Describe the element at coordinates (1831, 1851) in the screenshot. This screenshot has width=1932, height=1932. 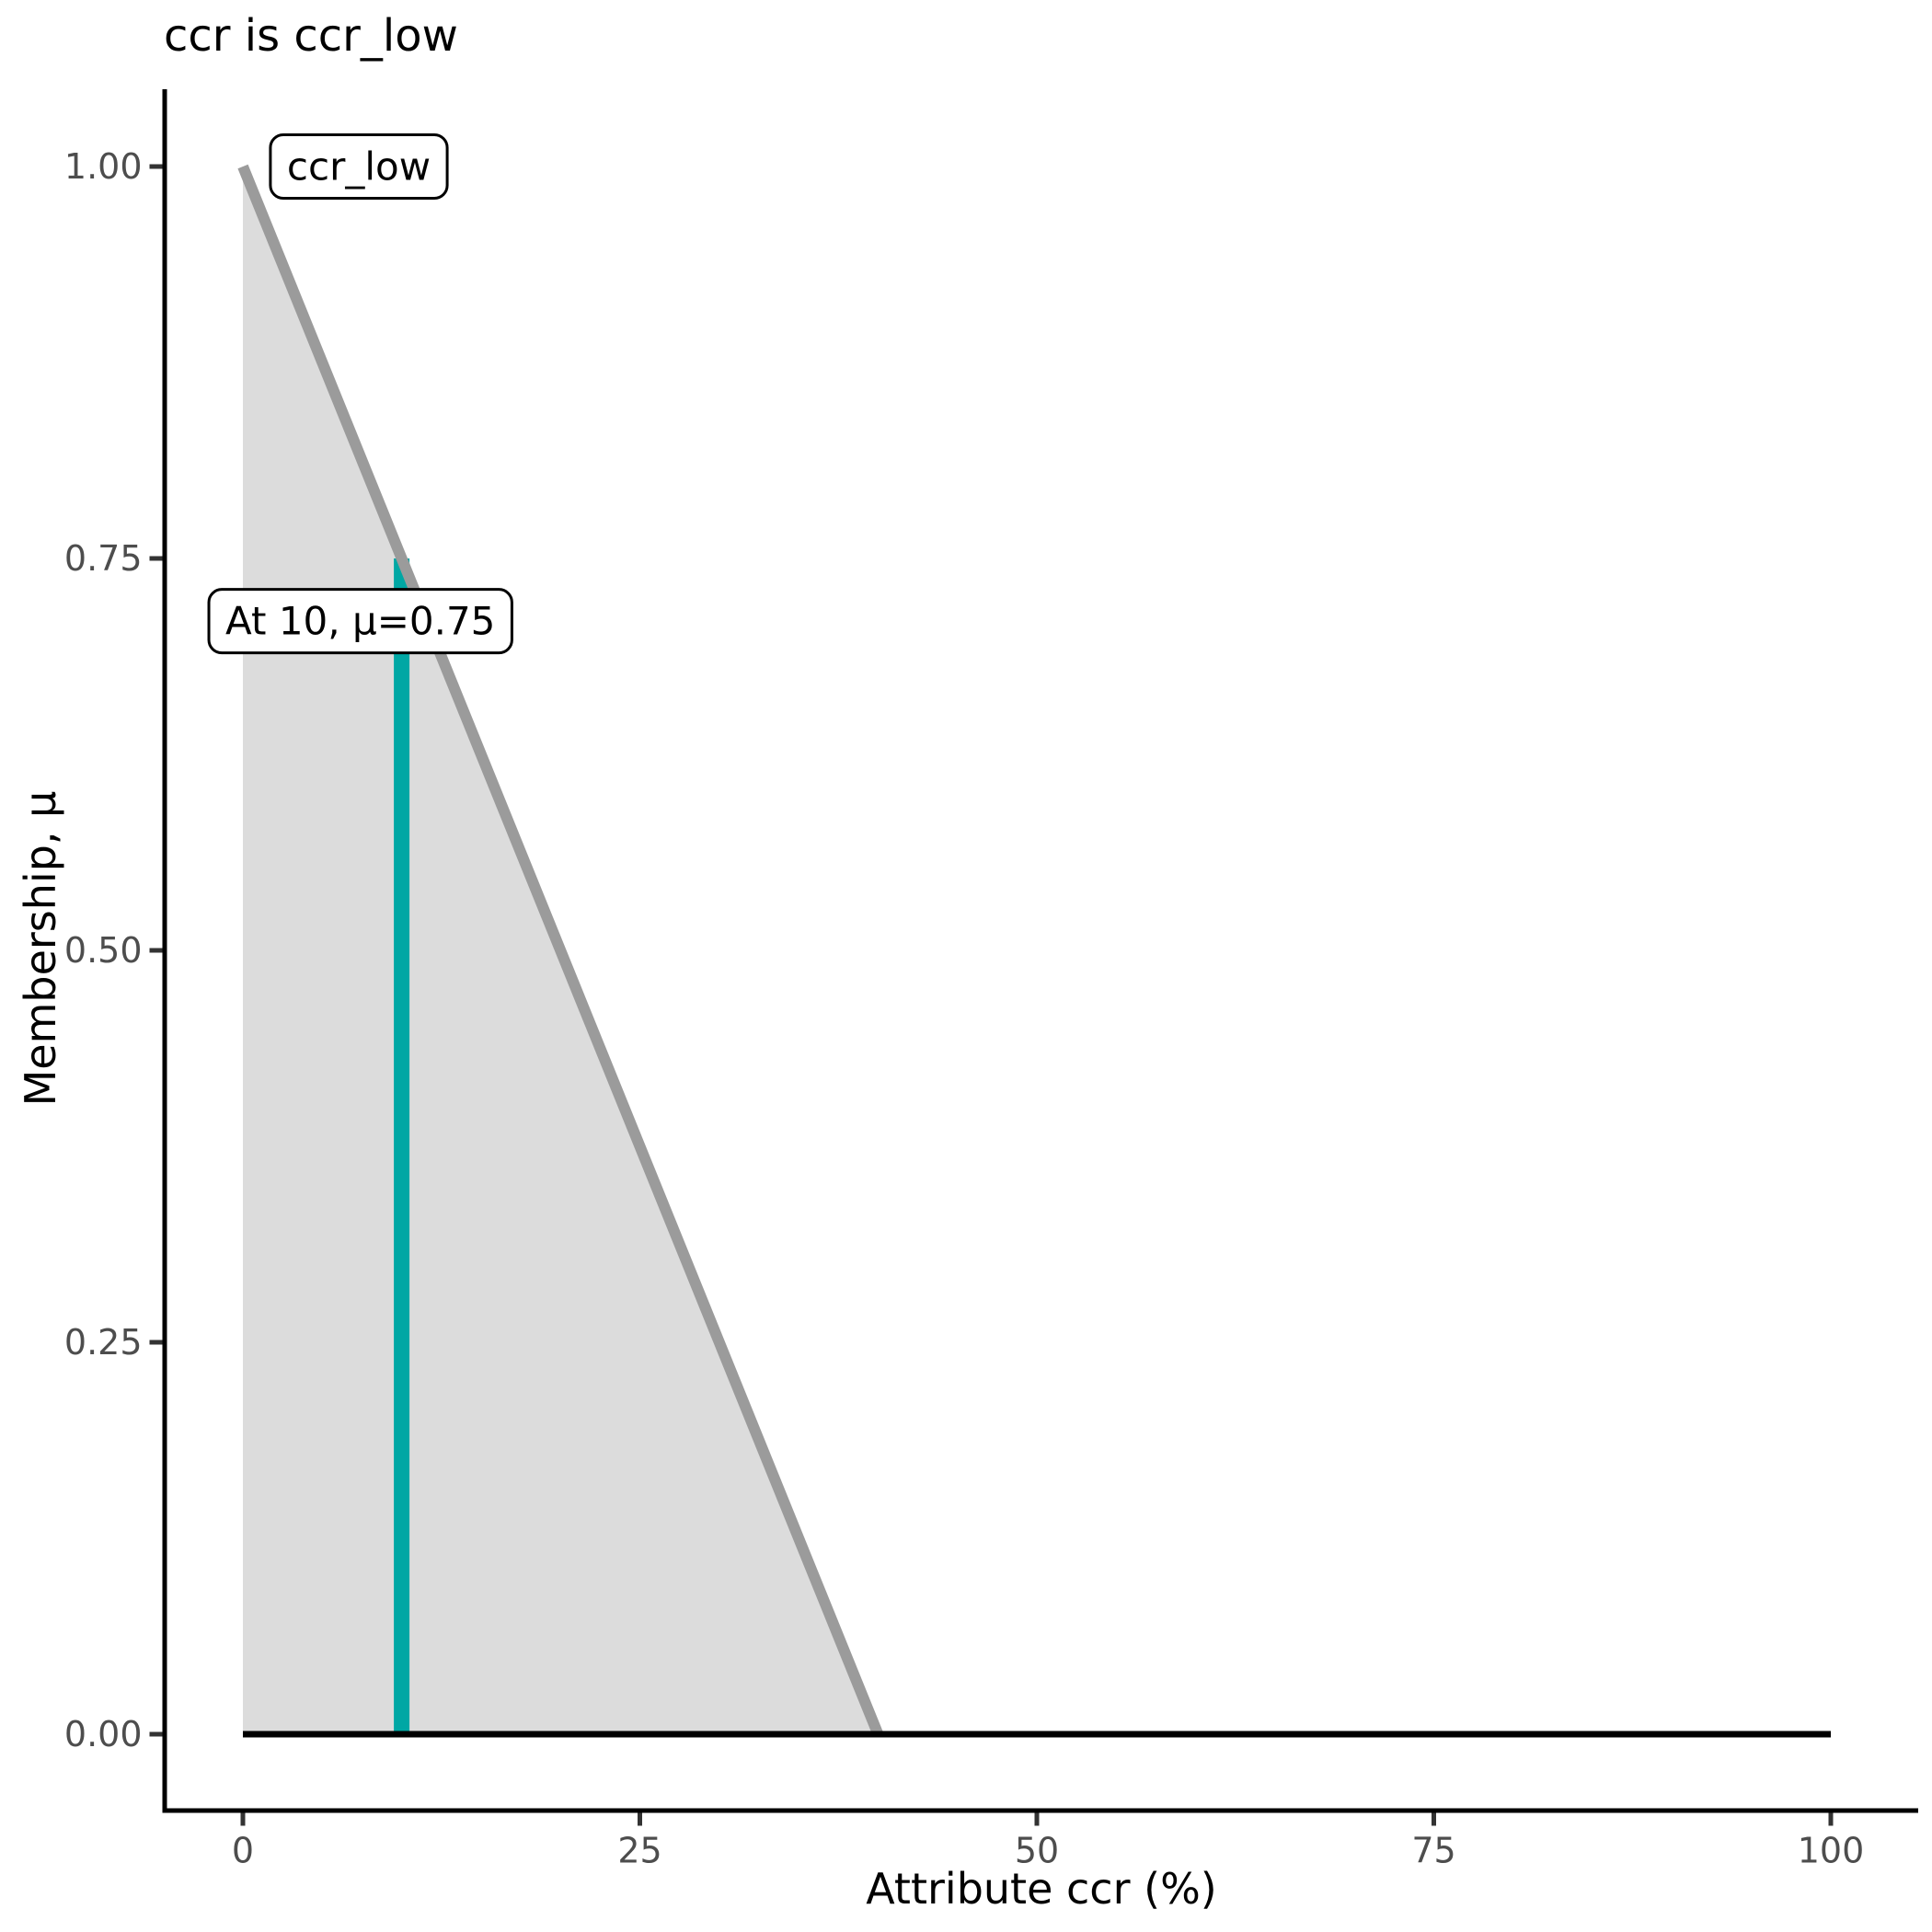
I see `x-tick-label: 100` at that location.